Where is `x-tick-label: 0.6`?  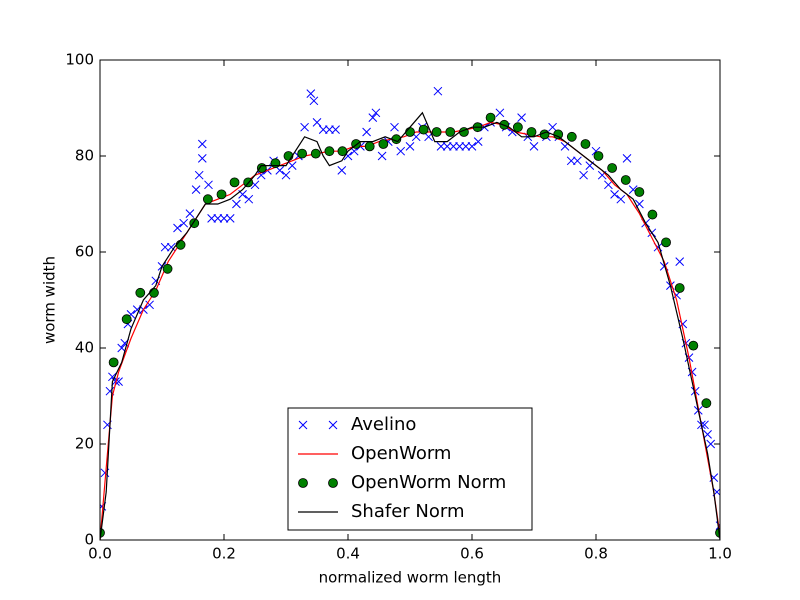 x-tick-label: 0.6 is located at coordinates (472, 554).